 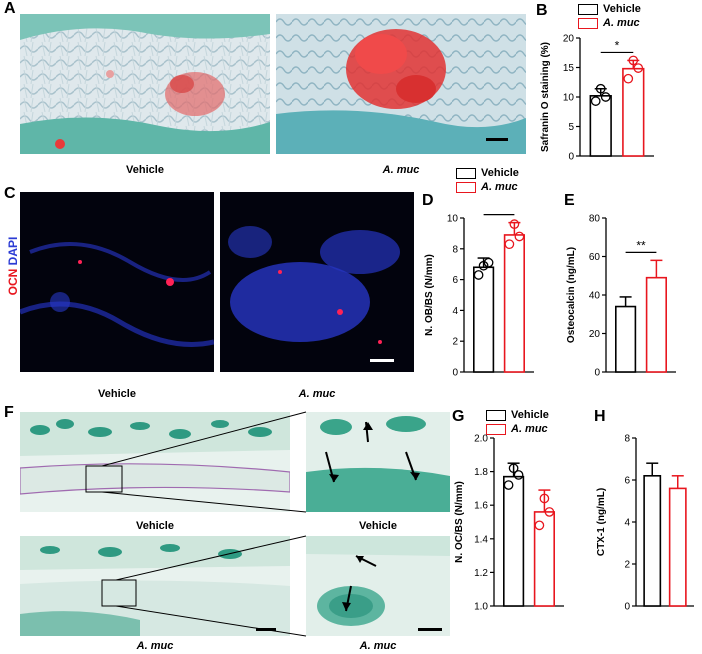 What do you see at coordinates (401, 84) in the screenshot?
I see `safranin-micrograph-amuc` at bounding box center [401, 84].